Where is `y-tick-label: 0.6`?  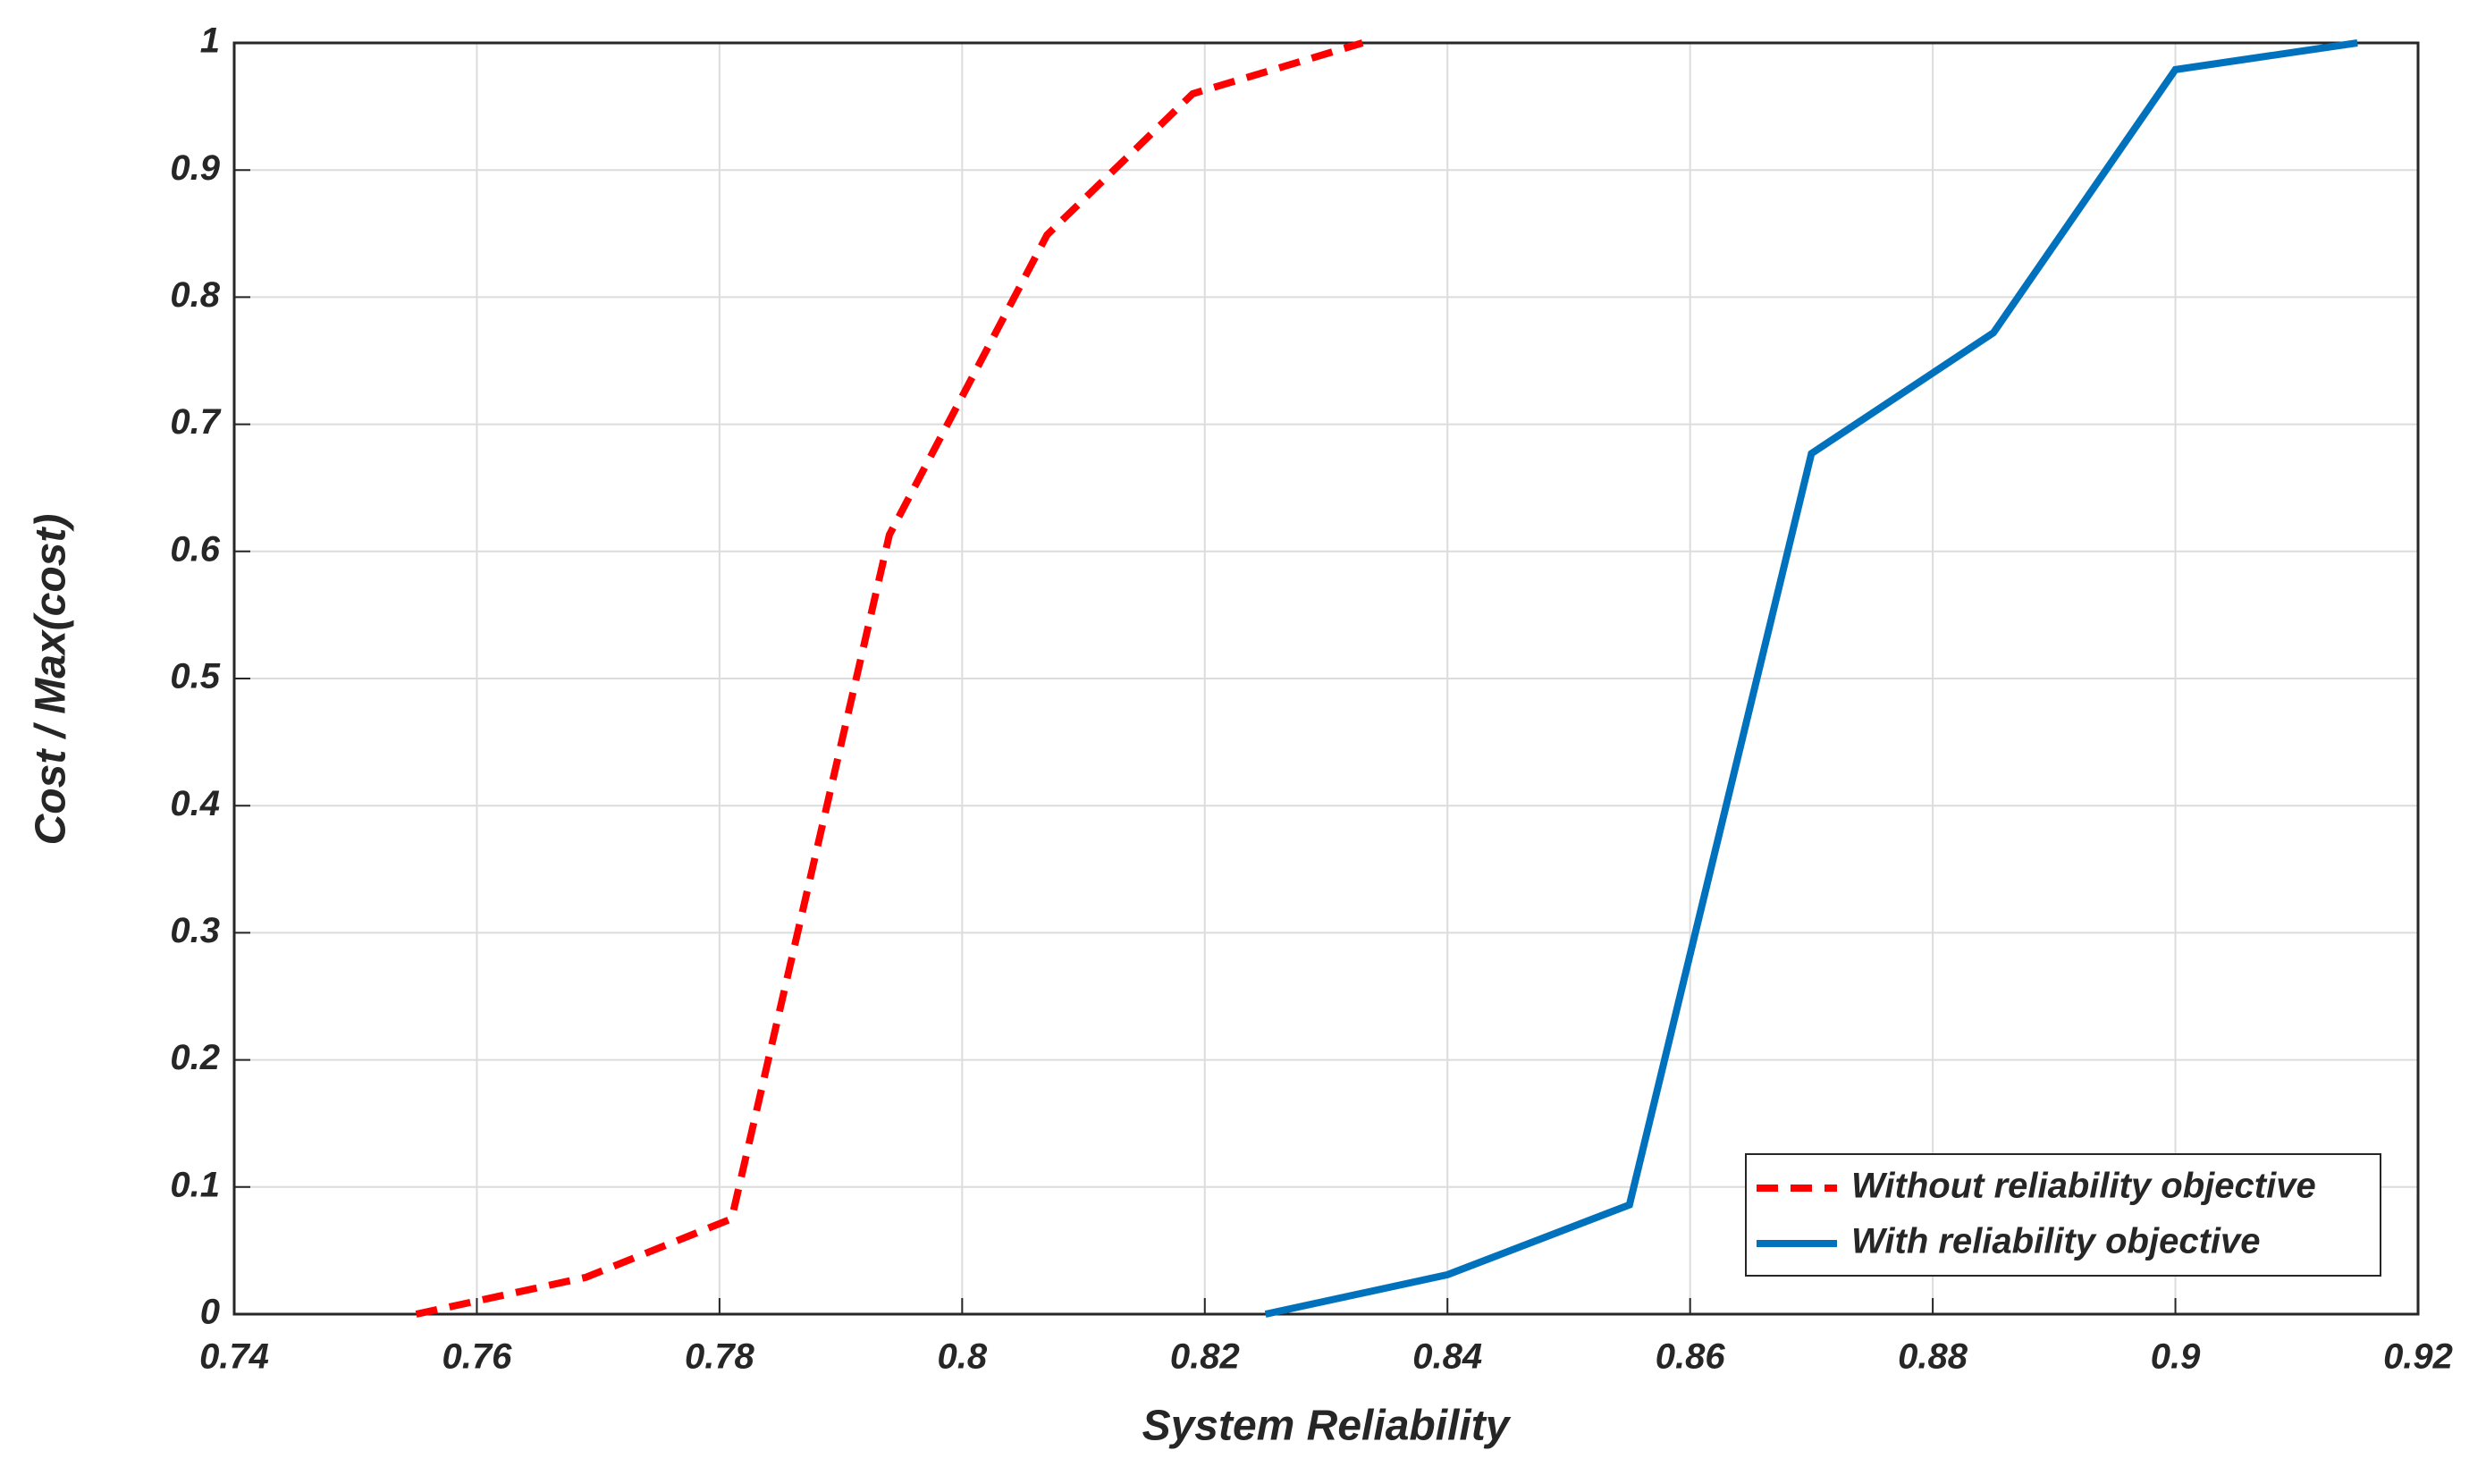
y-tick-label: 0.6 is located at coordinates (195, 549).